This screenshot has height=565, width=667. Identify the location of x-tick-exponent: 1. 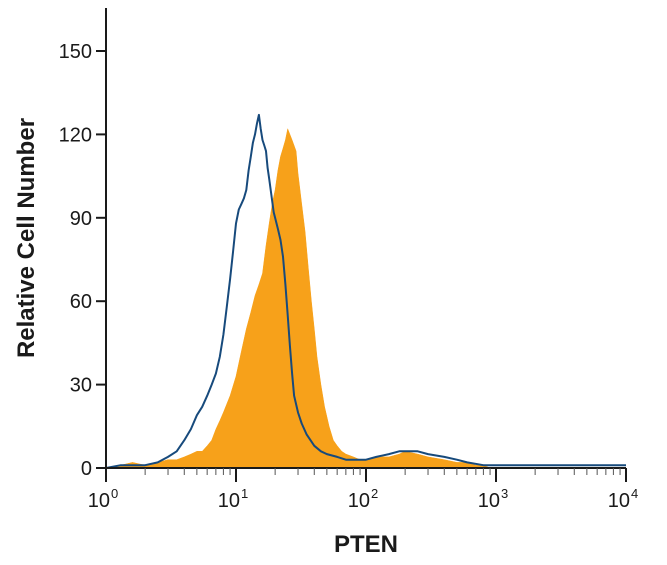
(244, 493).